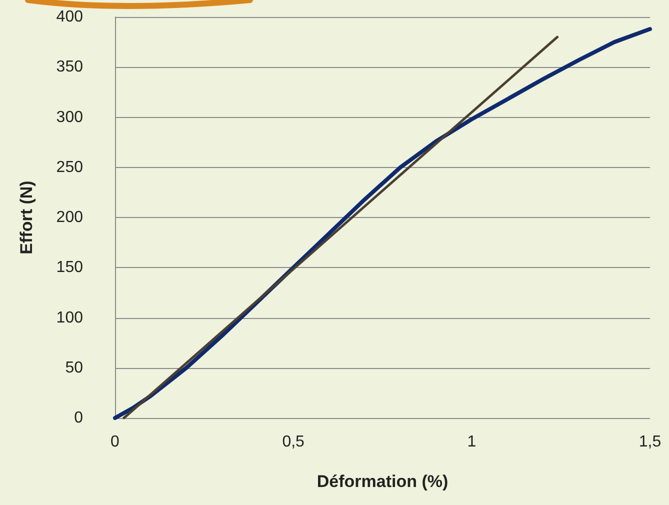 The width and height of the screenshot is (669, 505). I want to click on x-axis-title: Déformation (%), so click(382, 481).